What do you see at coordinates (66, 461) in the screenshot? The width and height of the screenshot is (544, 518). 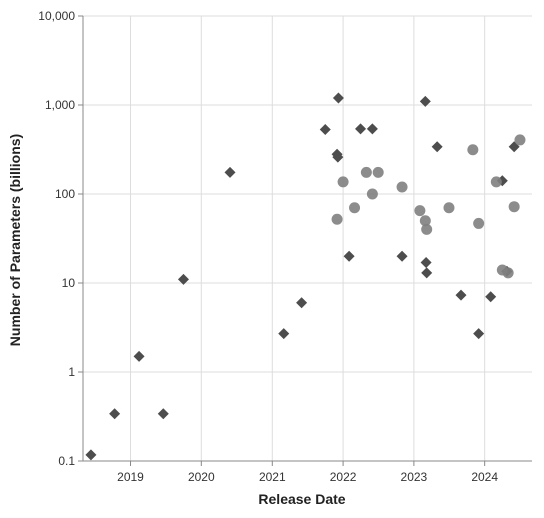 I see `y-tick-label: 0.1` at bounding box center [66, 461].